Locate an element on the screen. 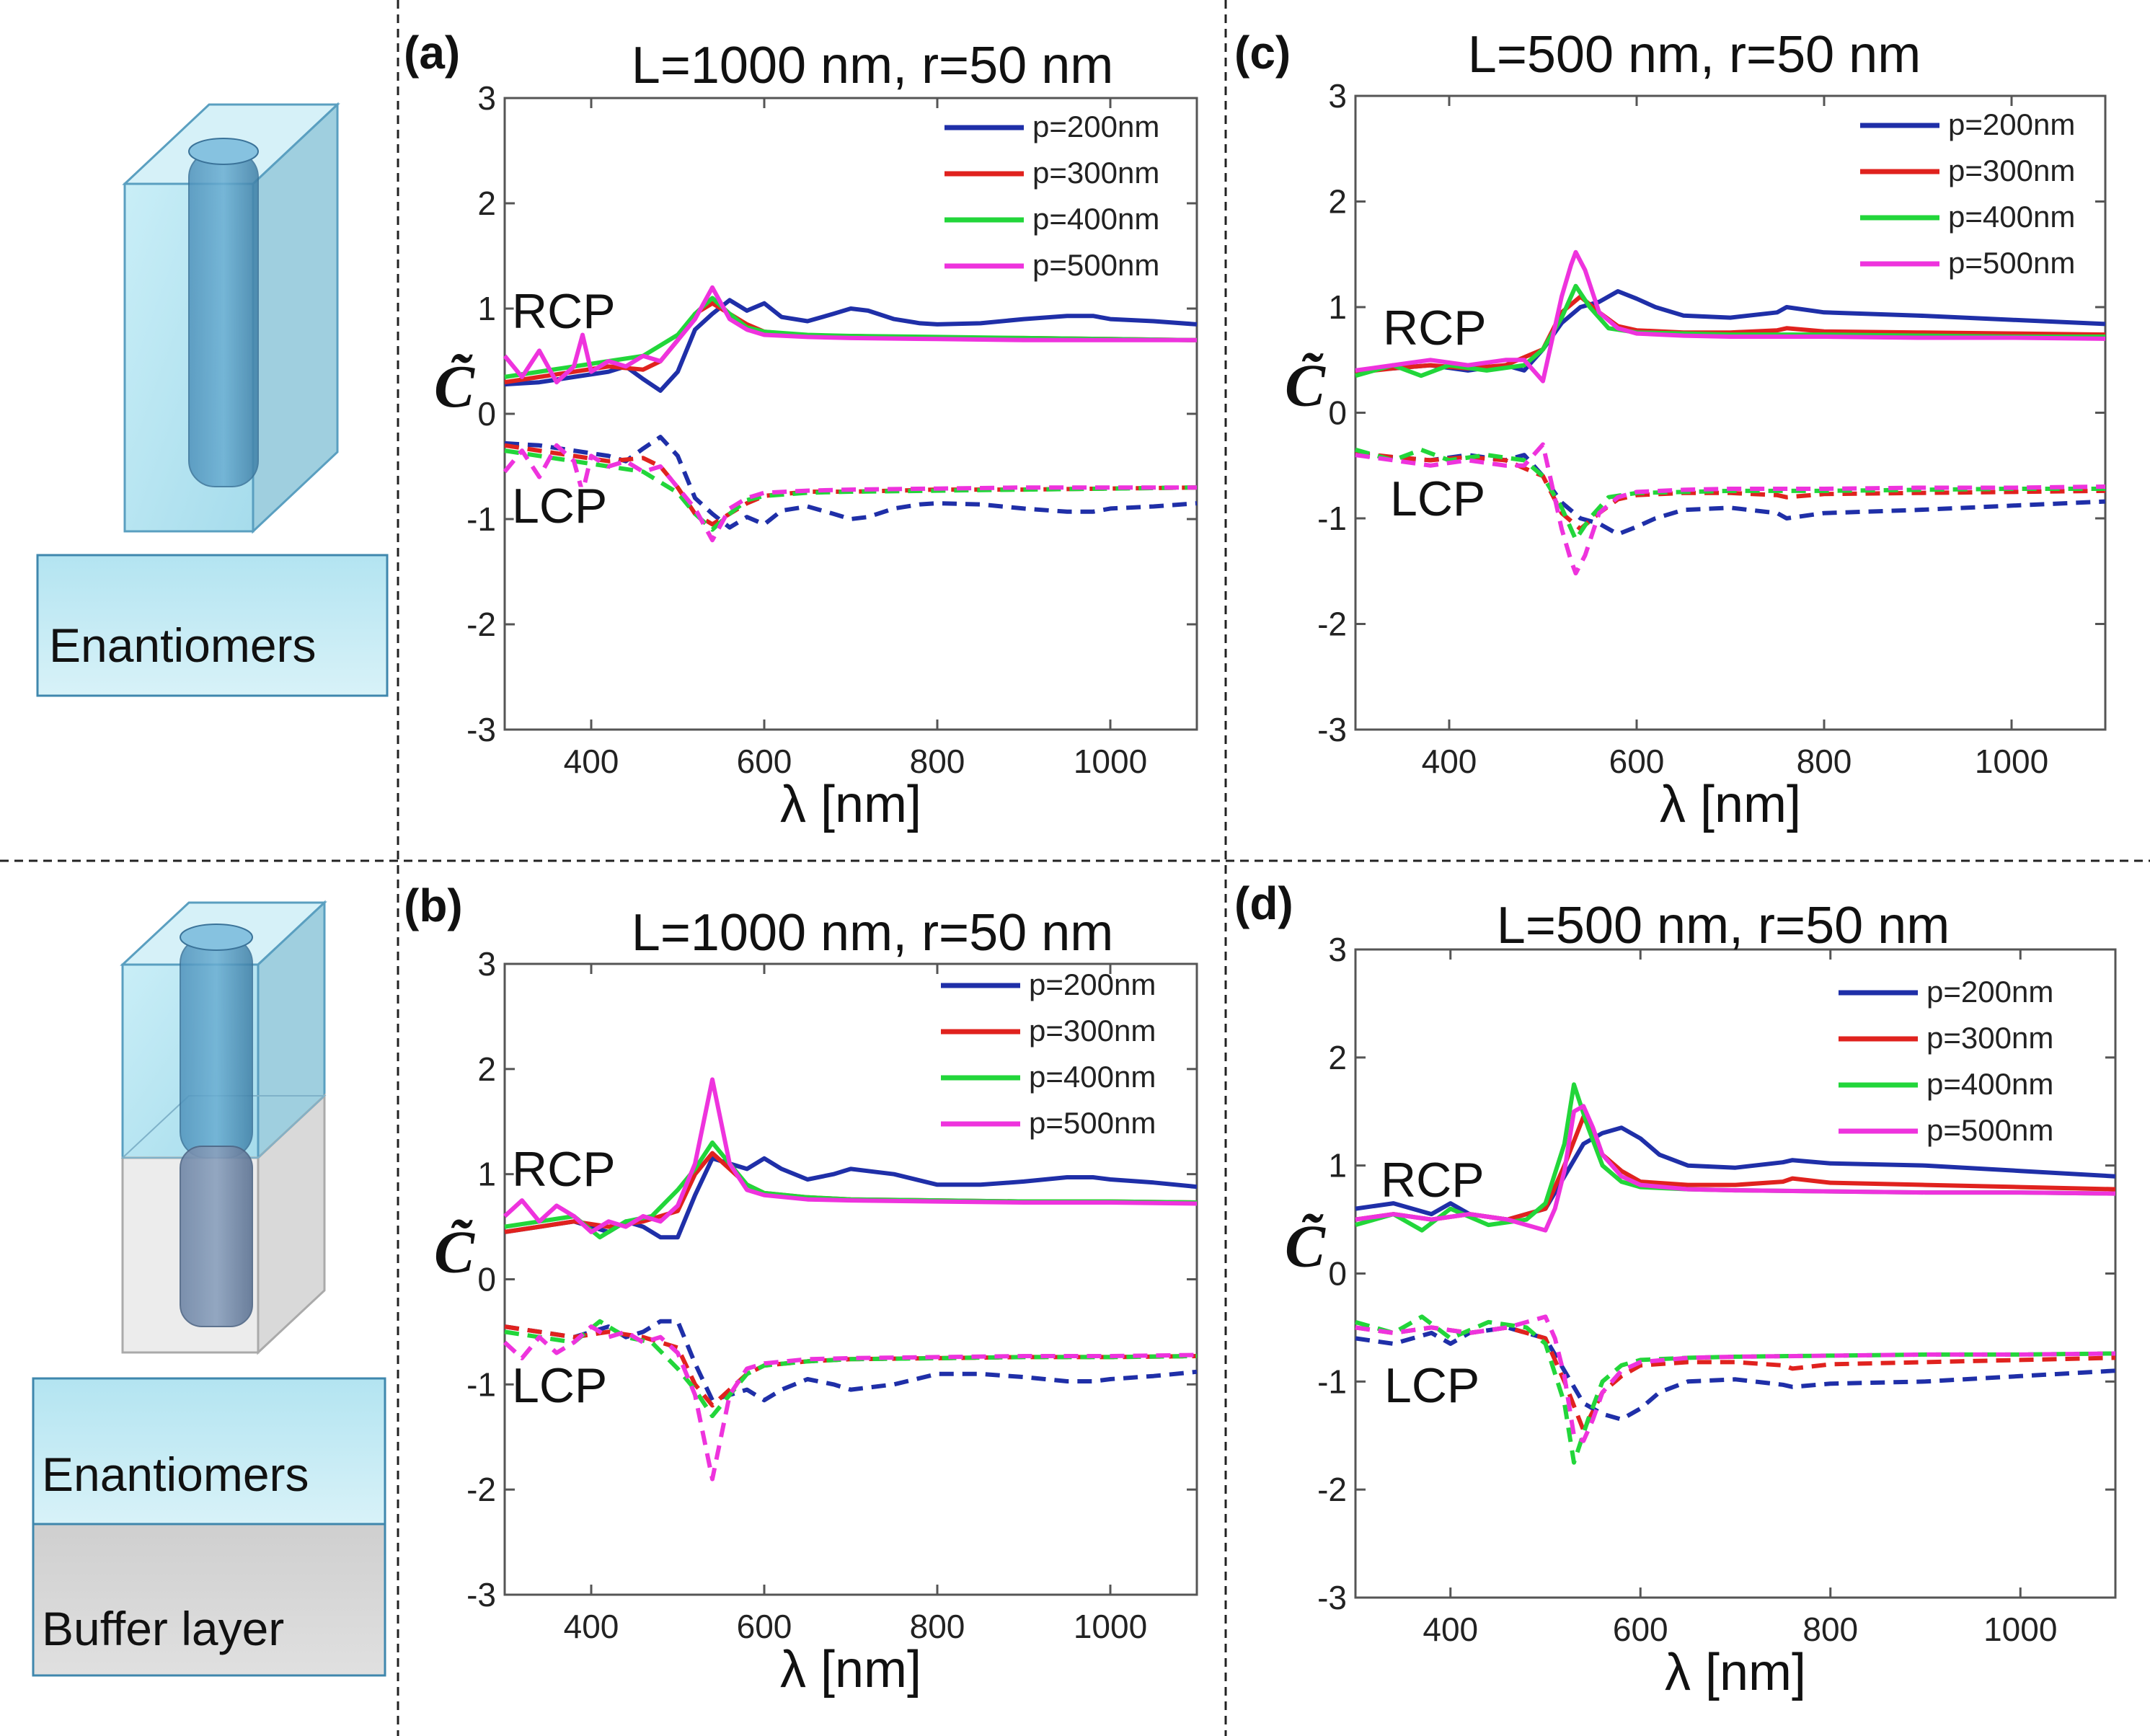 This screenshot has height=1736, width=2150. enantiomer-layer-top is located at coordinates (212, 625).